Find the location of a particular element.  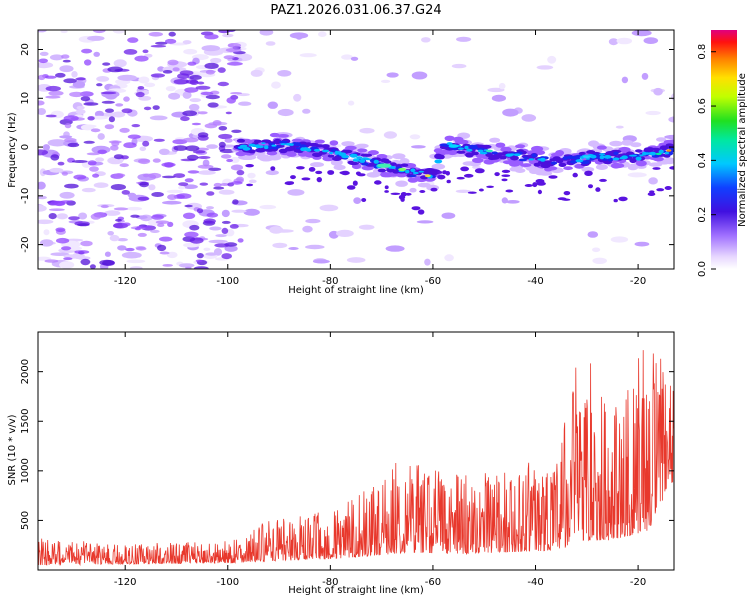

colorbar-label: Normalized spectral amplitude is located at coordinates (742, 150).